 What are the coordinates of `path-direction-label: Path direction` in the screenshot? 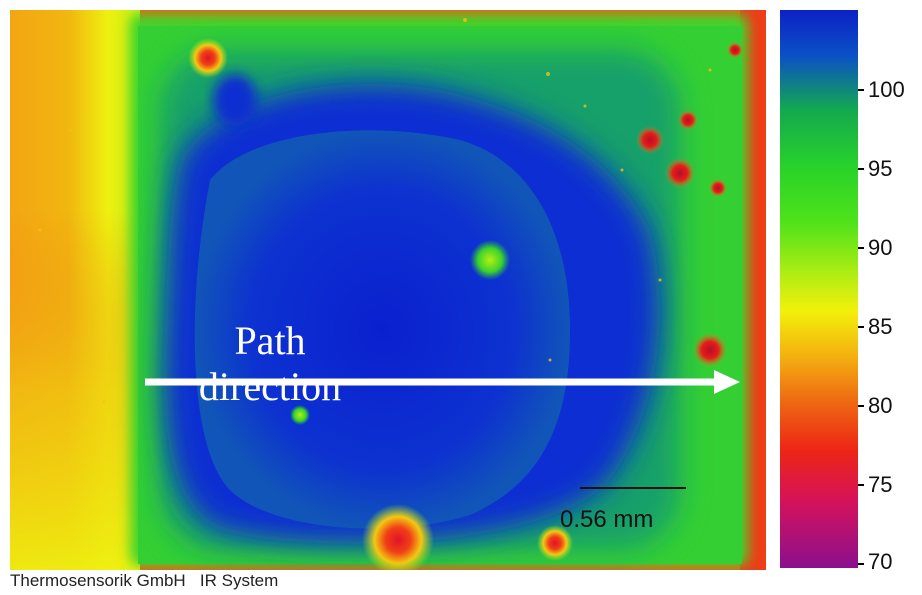 It's located at (270, 364).